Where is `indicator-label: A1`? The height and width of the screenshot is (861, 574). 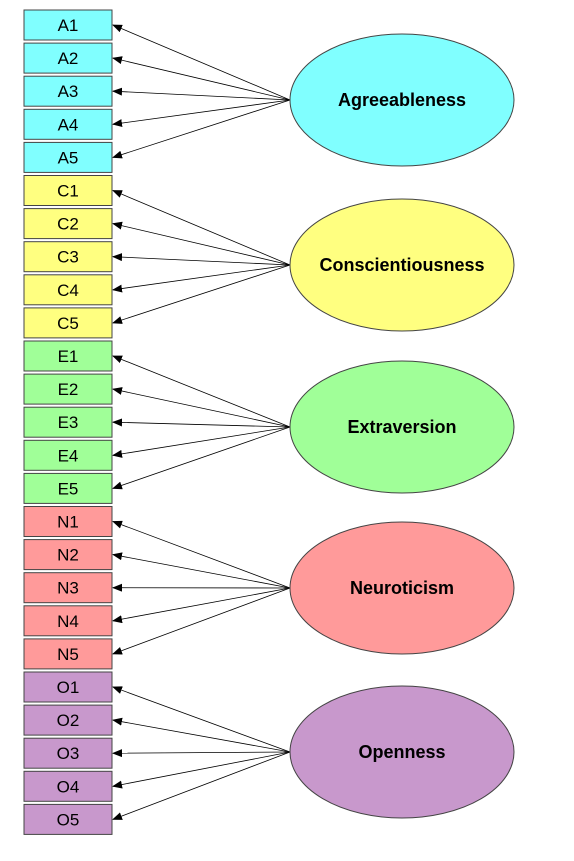 indicator-label: A1 is located at coordinates (68, 25).